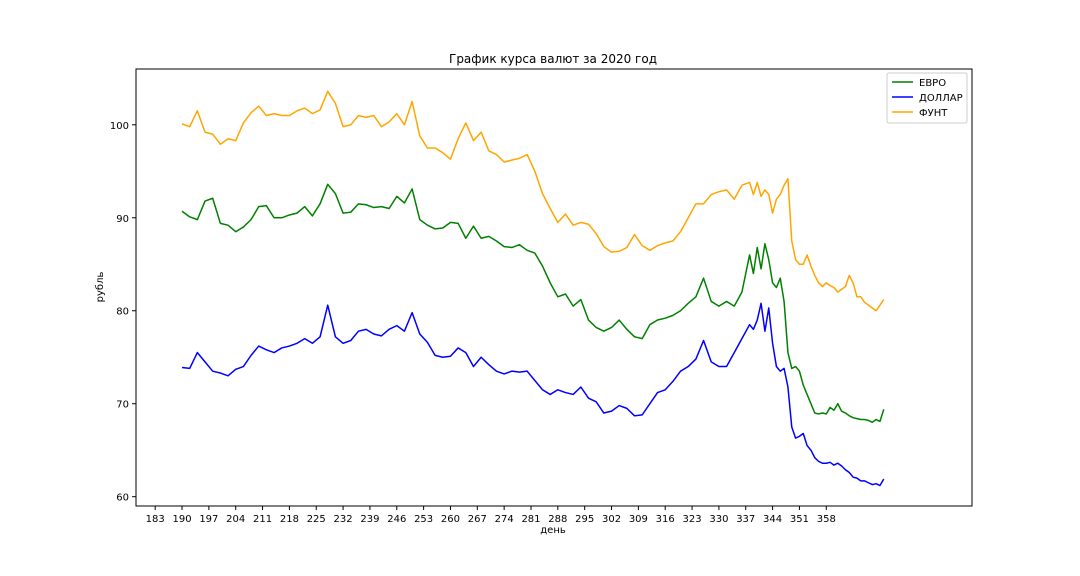 The image size is (1080, 576). Describe the element at coordinates (423, 519) in the screenshot. I see `x-tick-label: 253` at that location.